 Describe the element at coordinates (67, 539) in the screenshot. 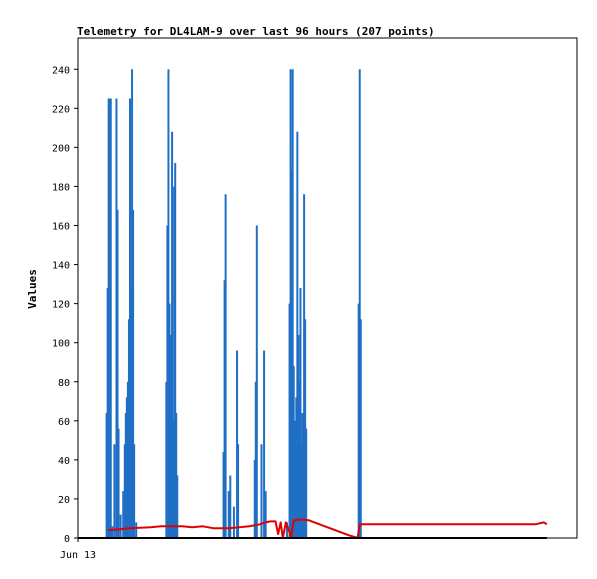

I see `y-tick-label: 0` at that location.